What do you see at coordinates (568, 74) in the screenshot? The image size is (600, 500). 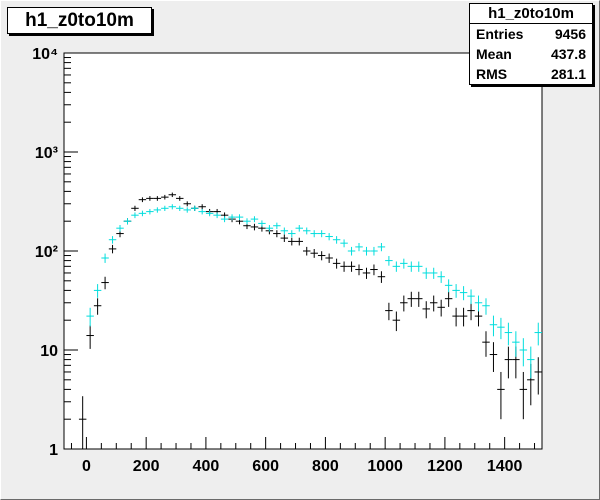 I see `stats-value: 281.1` at bounding box center [568, 74].